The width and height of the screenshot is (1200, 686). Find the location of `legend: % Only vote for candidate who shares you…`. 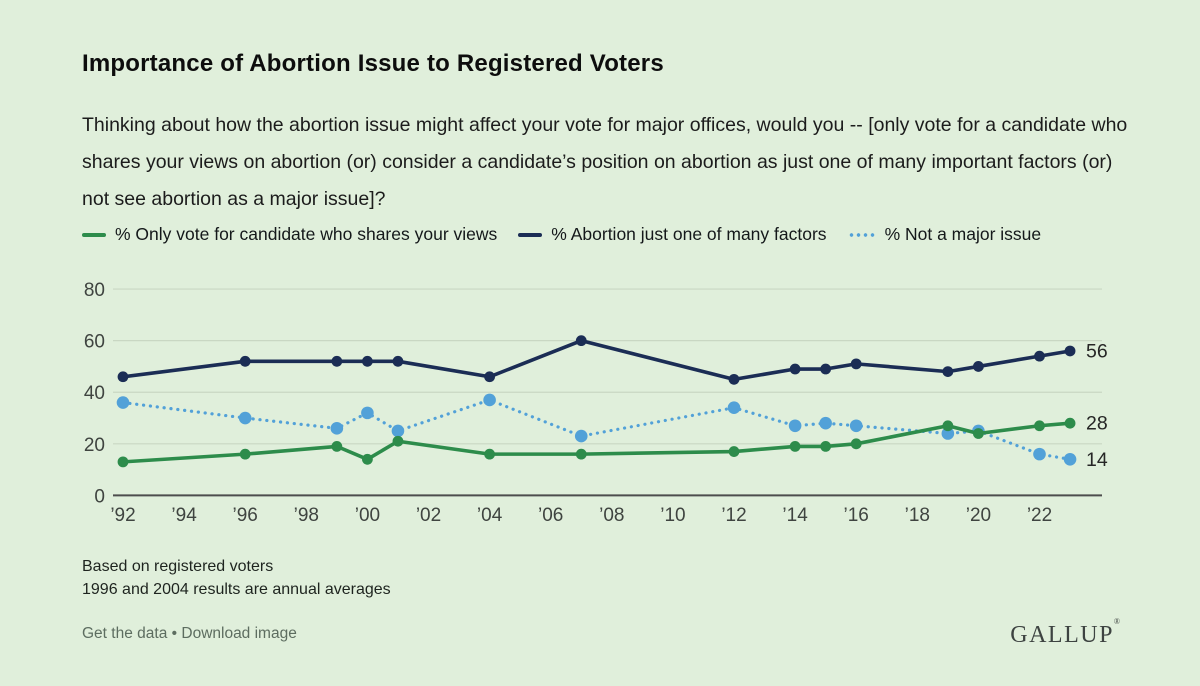

legend: % Only vote for candidate who shares you… is located at coordinates (561, 234).